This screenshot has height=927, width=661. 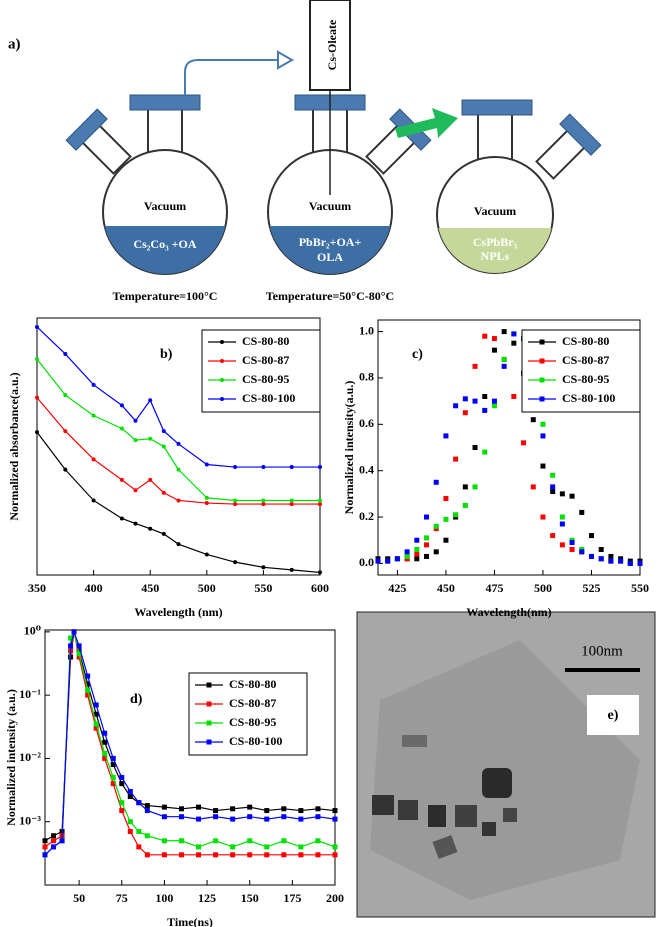 What do you see at coordinates (79, 898) in the screenshot?
I see `x-tick-label: 50` at bounding box center [79, 898].